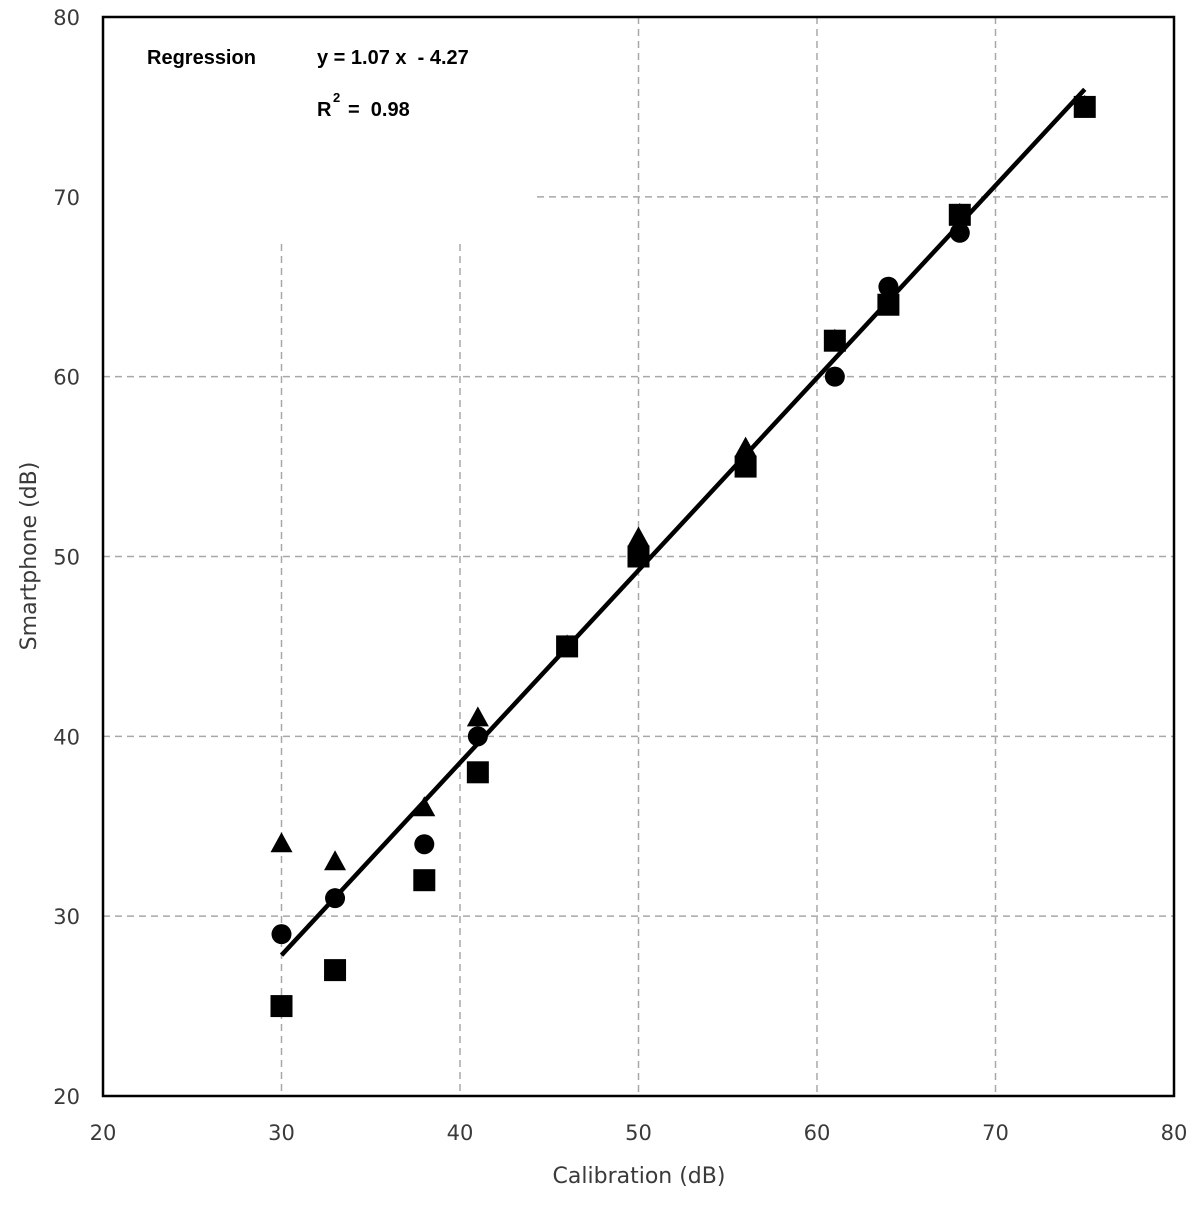 This screenshot has height=1205, width=1200. Describe the element at coordinates (66, 558) in the screenshot. I see `y-tick-label: 50` at that location.